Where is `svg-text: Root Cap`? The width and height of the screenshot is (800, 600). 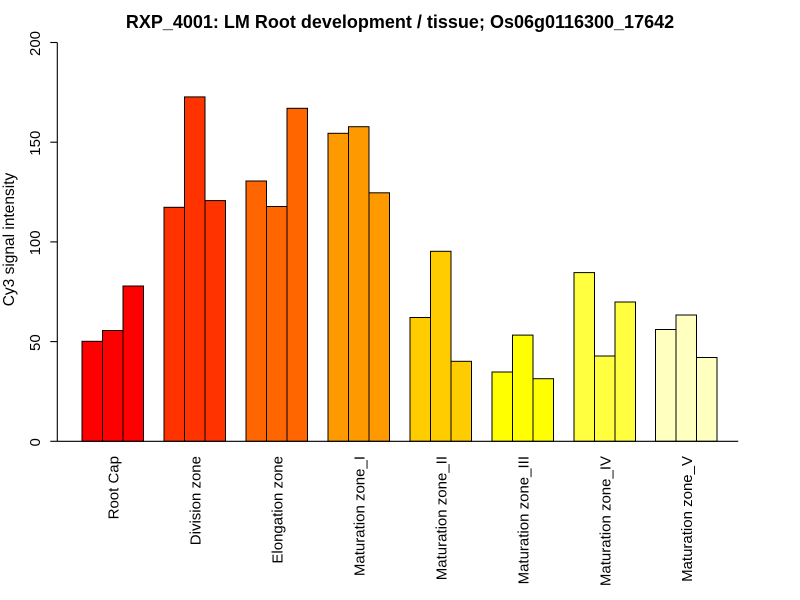 svg-text: Root Cap is located at coordinates (113, 487).